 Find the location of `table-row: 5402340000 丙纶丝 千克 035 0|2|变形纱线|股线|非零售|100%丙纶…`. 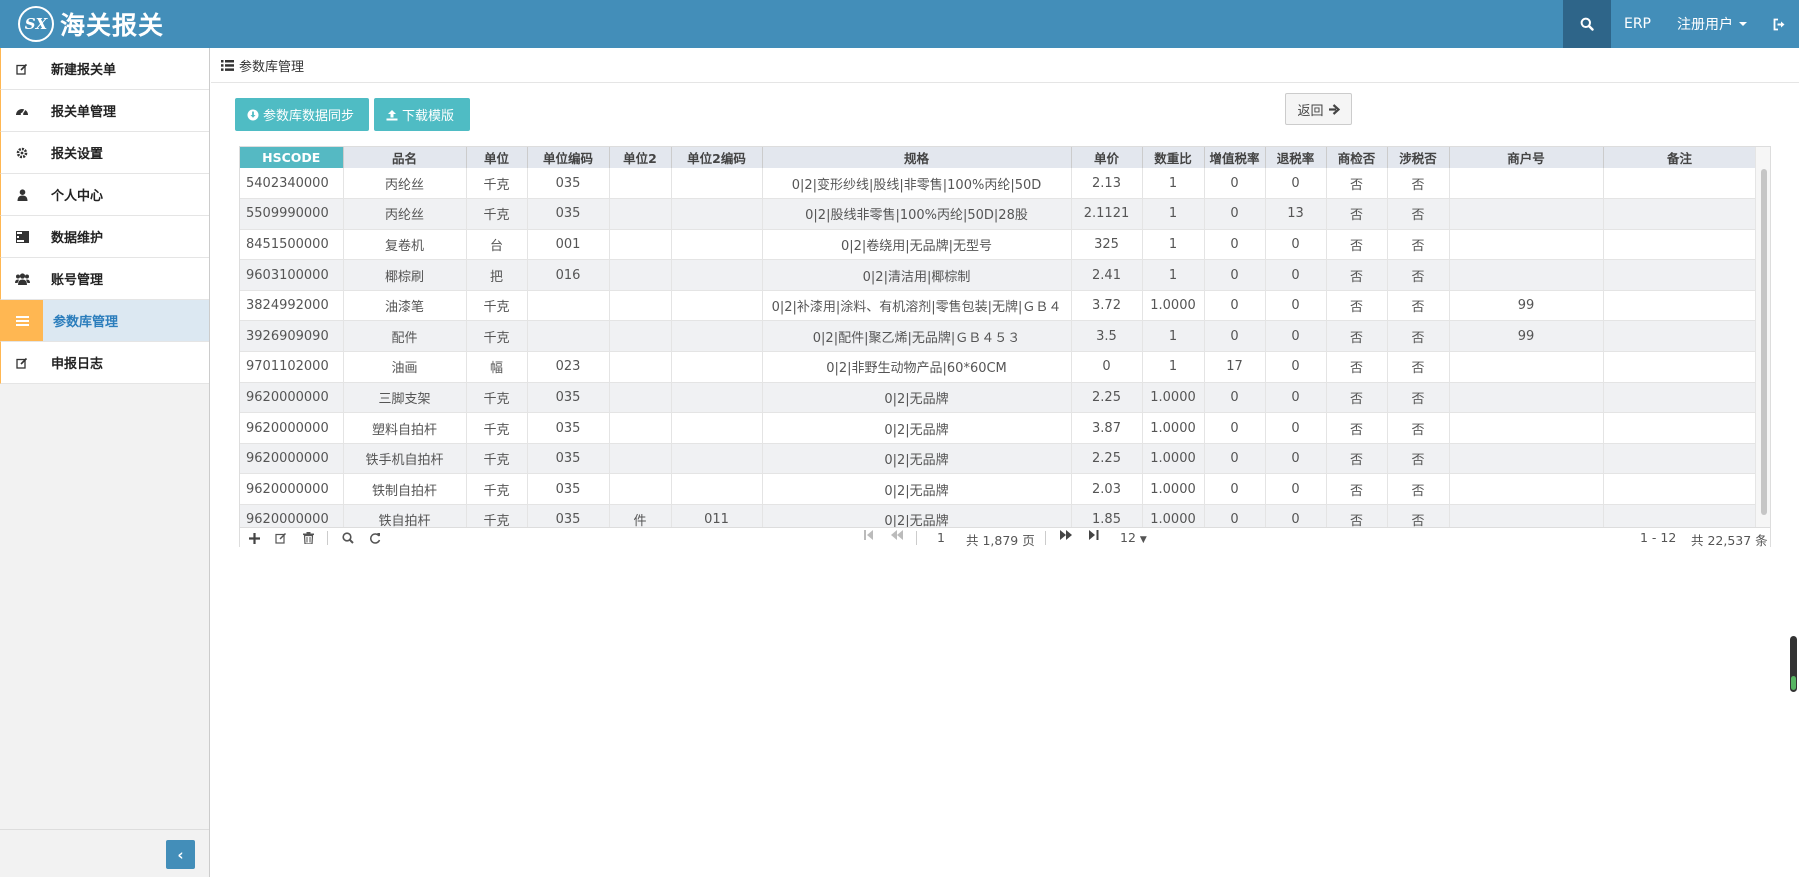

table-row: 5402340000 丙纶丝 千克 035 0|2|变形纱线|股线|非零售|100%丙纶… is located at coordinates (998, 184).